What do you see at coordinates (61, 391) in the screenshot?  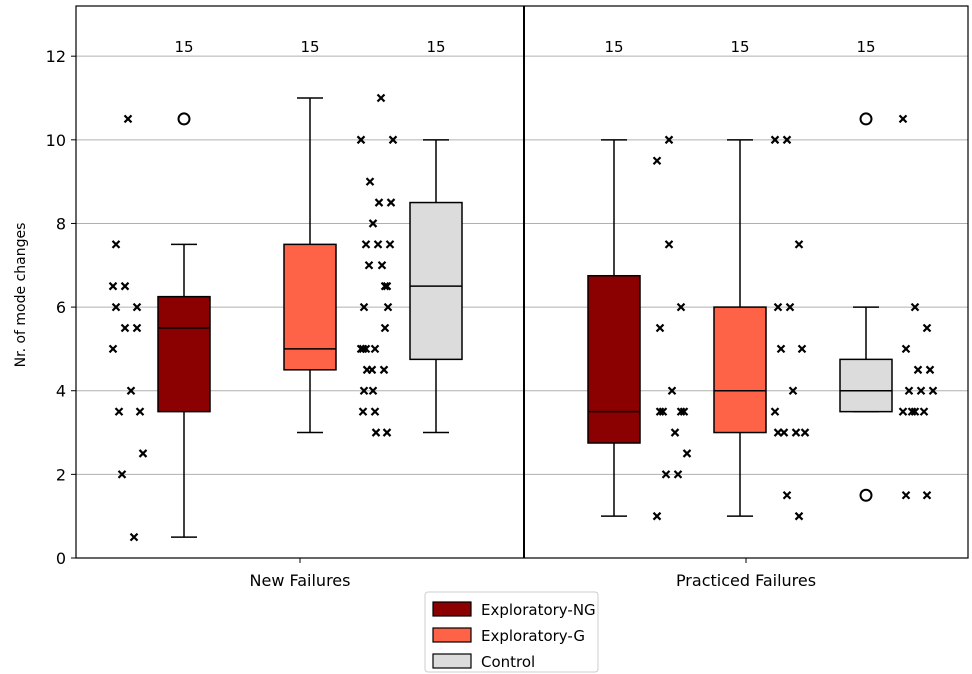 I see `y-tick-label: 4` at bounding box center [61, 391].